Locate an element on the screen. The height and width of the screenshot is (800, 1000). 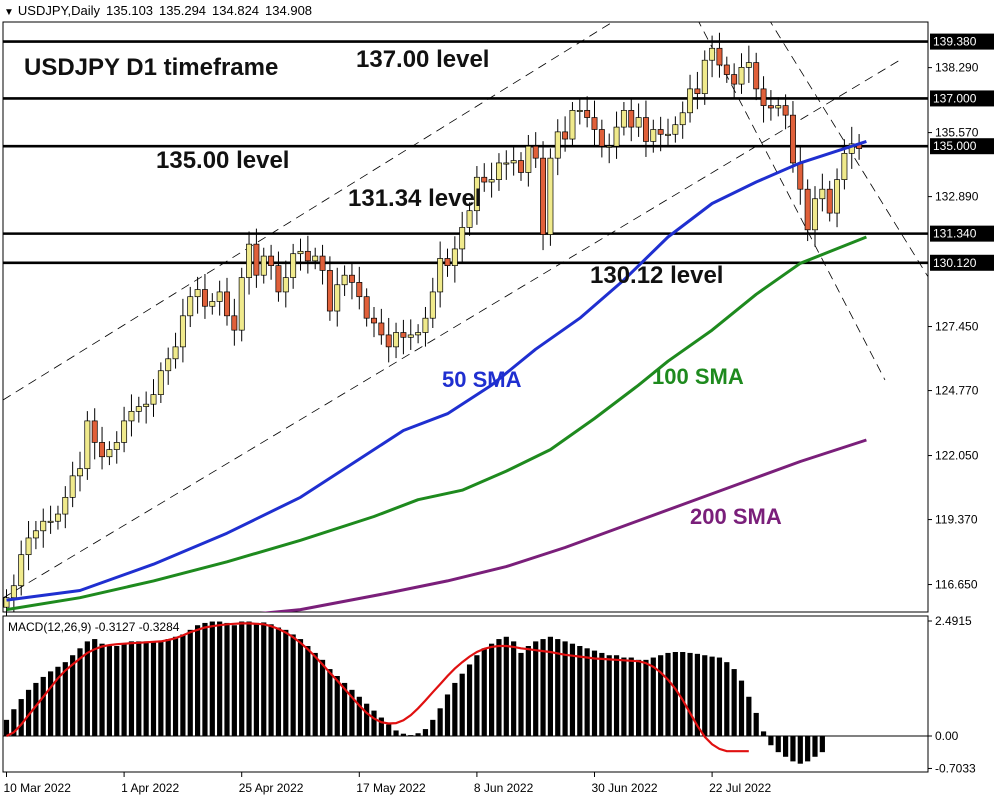
price-level-marker-label: 135.000 is located at coordinates (955, 146).